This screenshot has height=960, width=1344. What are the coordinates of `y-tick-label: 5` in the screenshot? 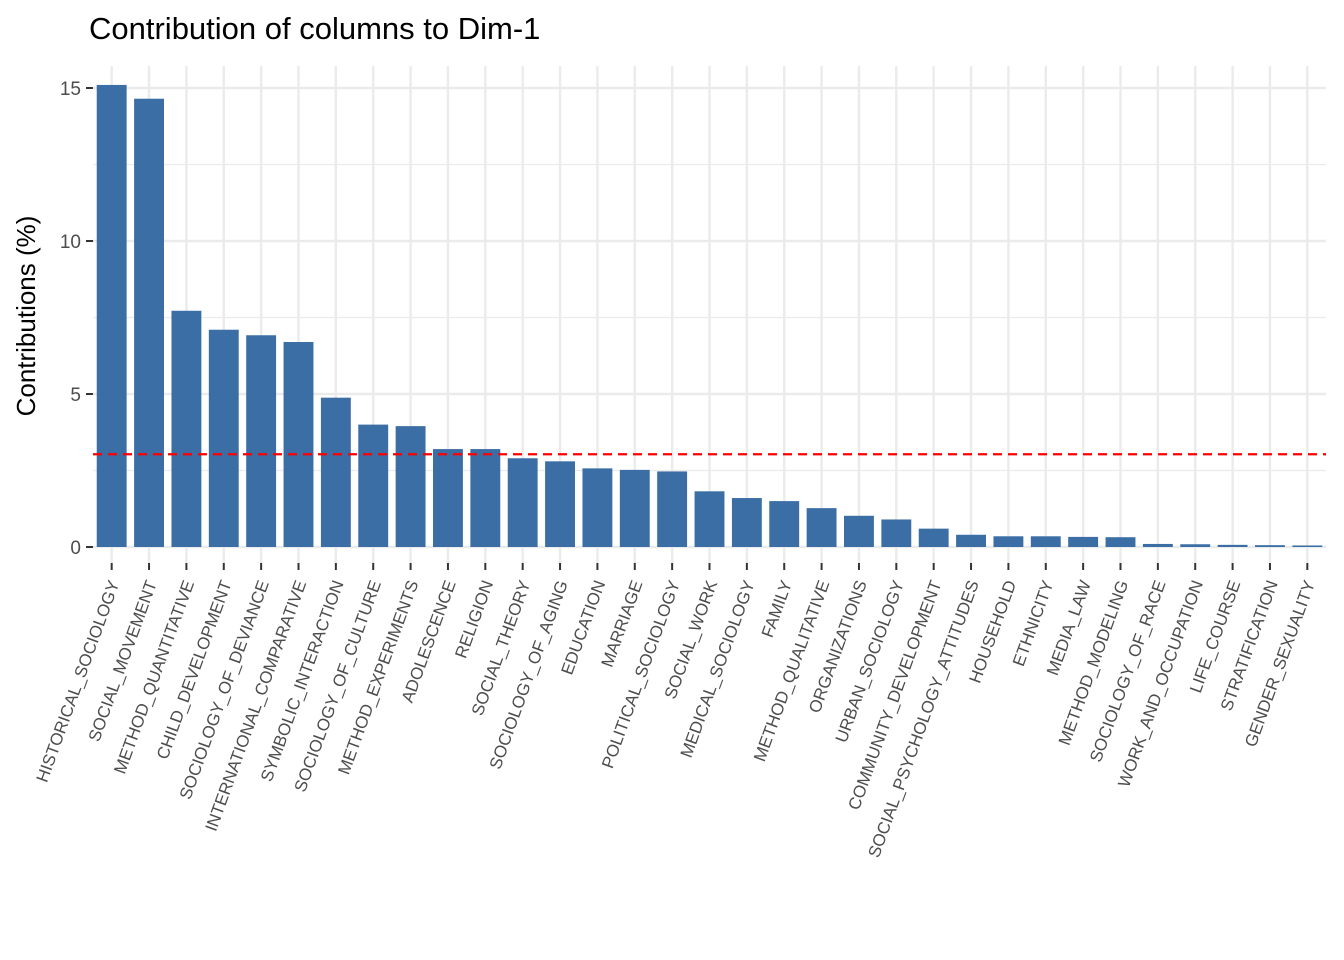 It's located at (75, 395).